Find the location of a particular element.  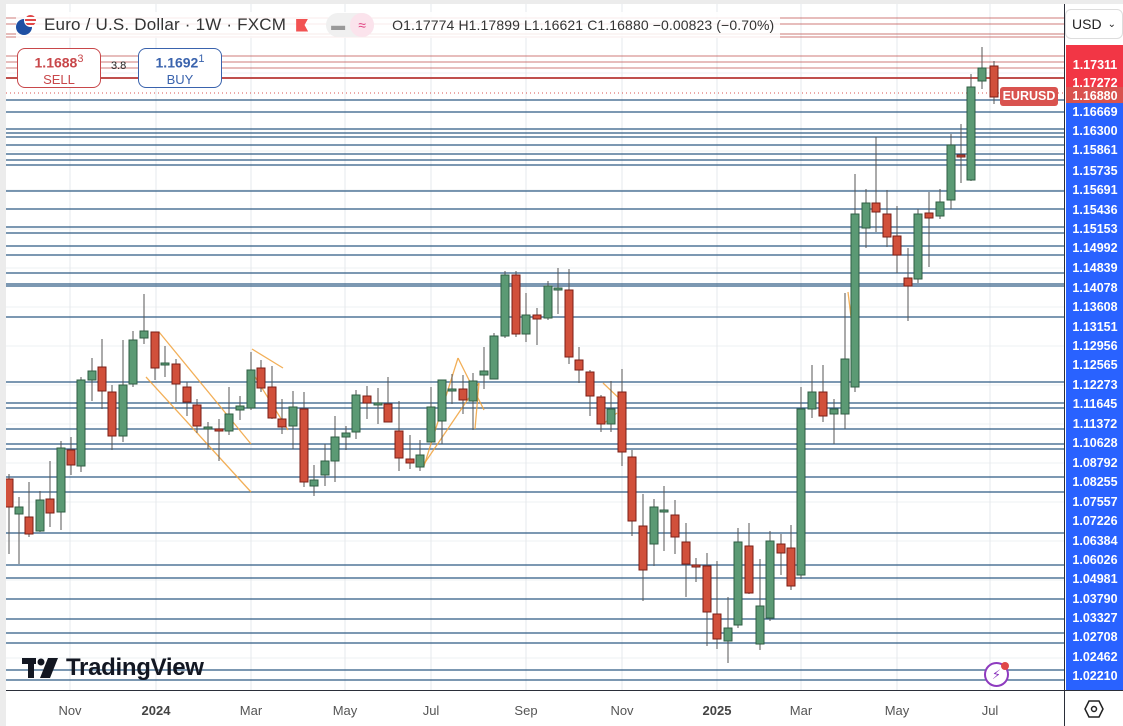

buy-button: 1.16921 BUY is located at coordinates (180, 68).